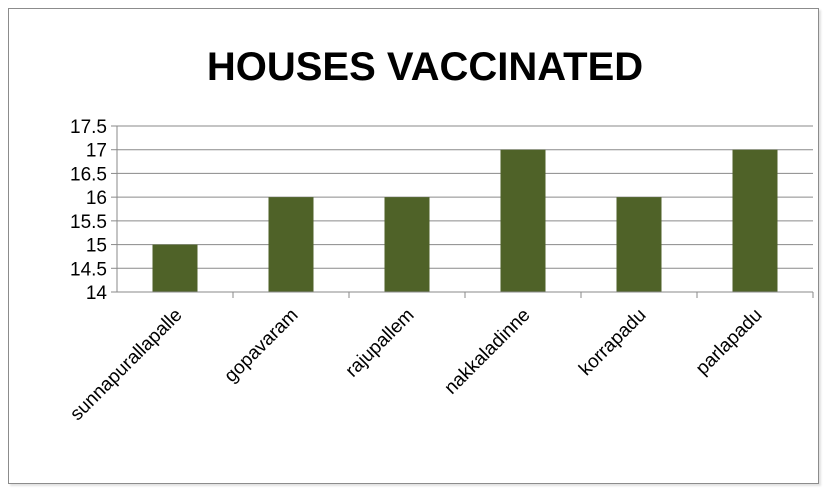 The height and width of the screenshot is (494, 829). What do you see at coordinates (94, 210) in the screenshot?
I see `y-axis: 14 14.515 15.5 16 16.517 17.5` at bounding box center [94, 210].